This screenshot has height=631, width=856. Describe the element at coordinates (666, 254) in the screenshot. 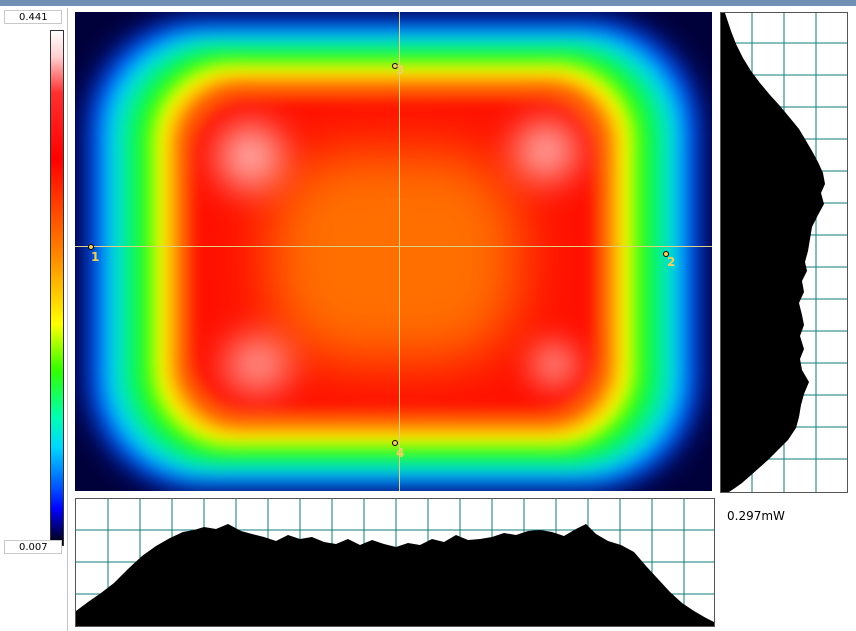

I see `marker-2-dot` at that location.